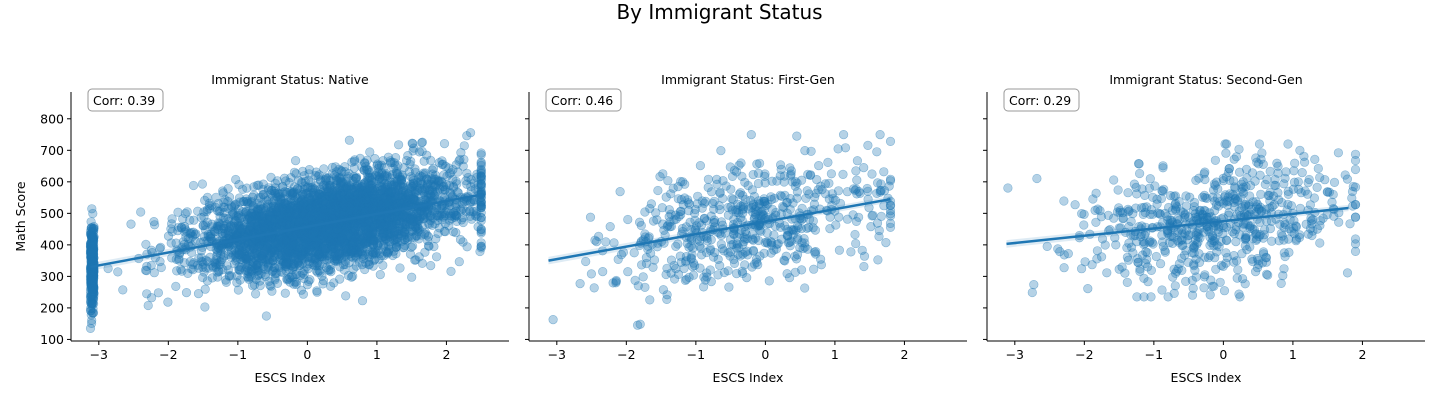 Image resolution: width=1439 pixels, height=400 pixels. I want to click on x-axis-label: ESCS Index, so click(290, 377).